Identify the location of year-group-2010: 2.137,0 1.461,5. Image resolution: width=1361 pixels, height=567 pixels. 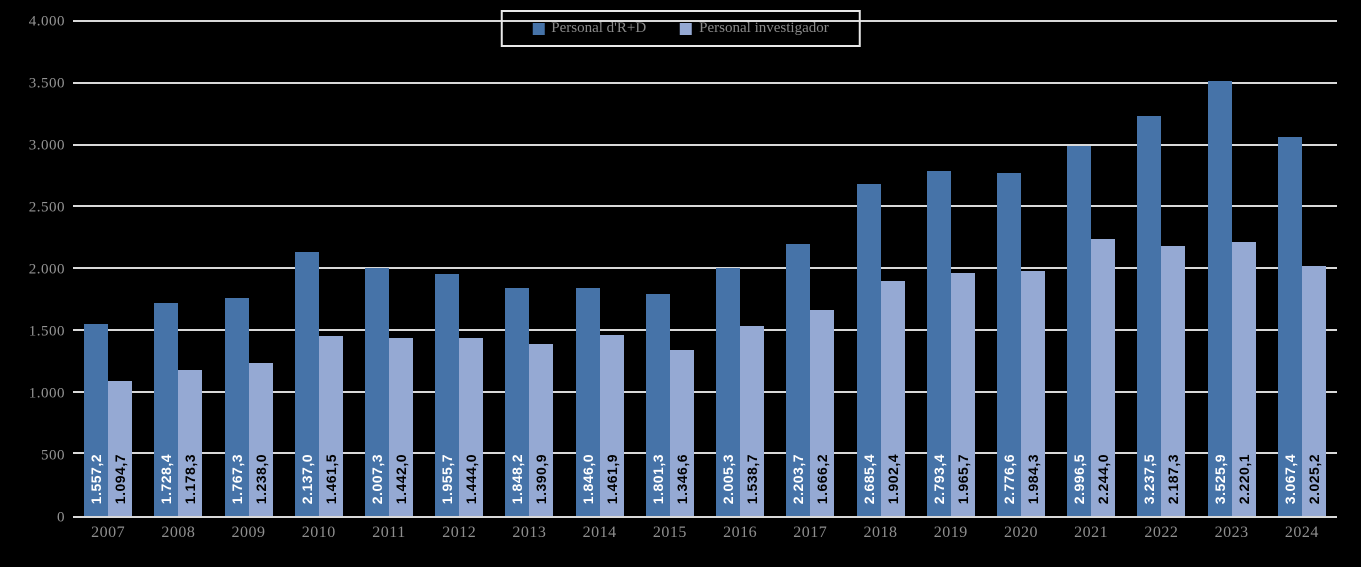
(319, 269).